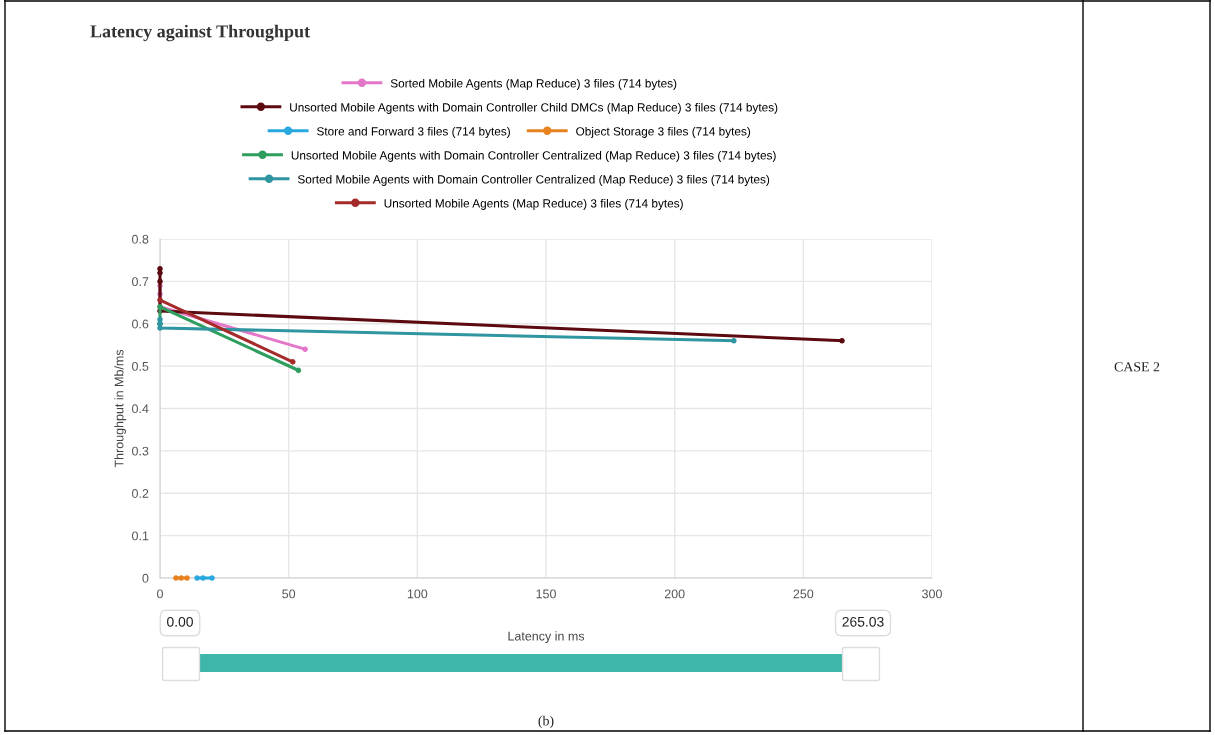 Image resolution: width=1215 pixels, height=735 pixels. Describe the element at coordinates (674, 594) in the screenshot. I see `x-tick-label: 200` at that location.